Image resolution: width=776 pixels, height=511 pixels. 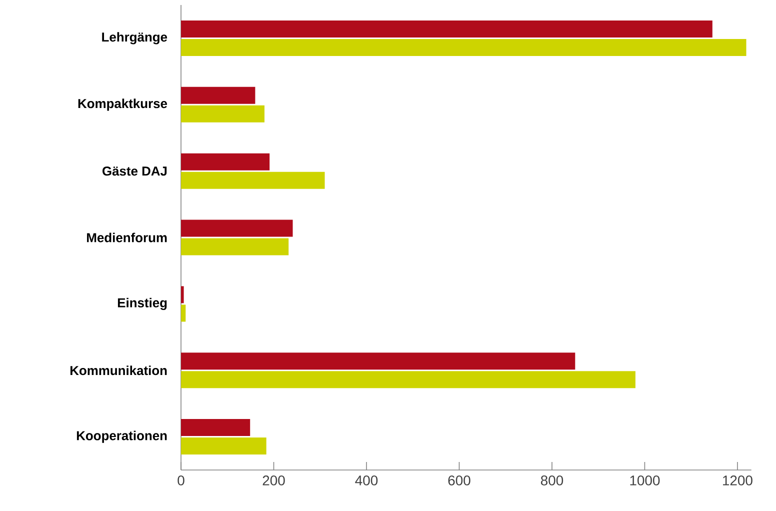 I want to click on y-tick-label: Lehrgänge, so click(x=135, y=38).